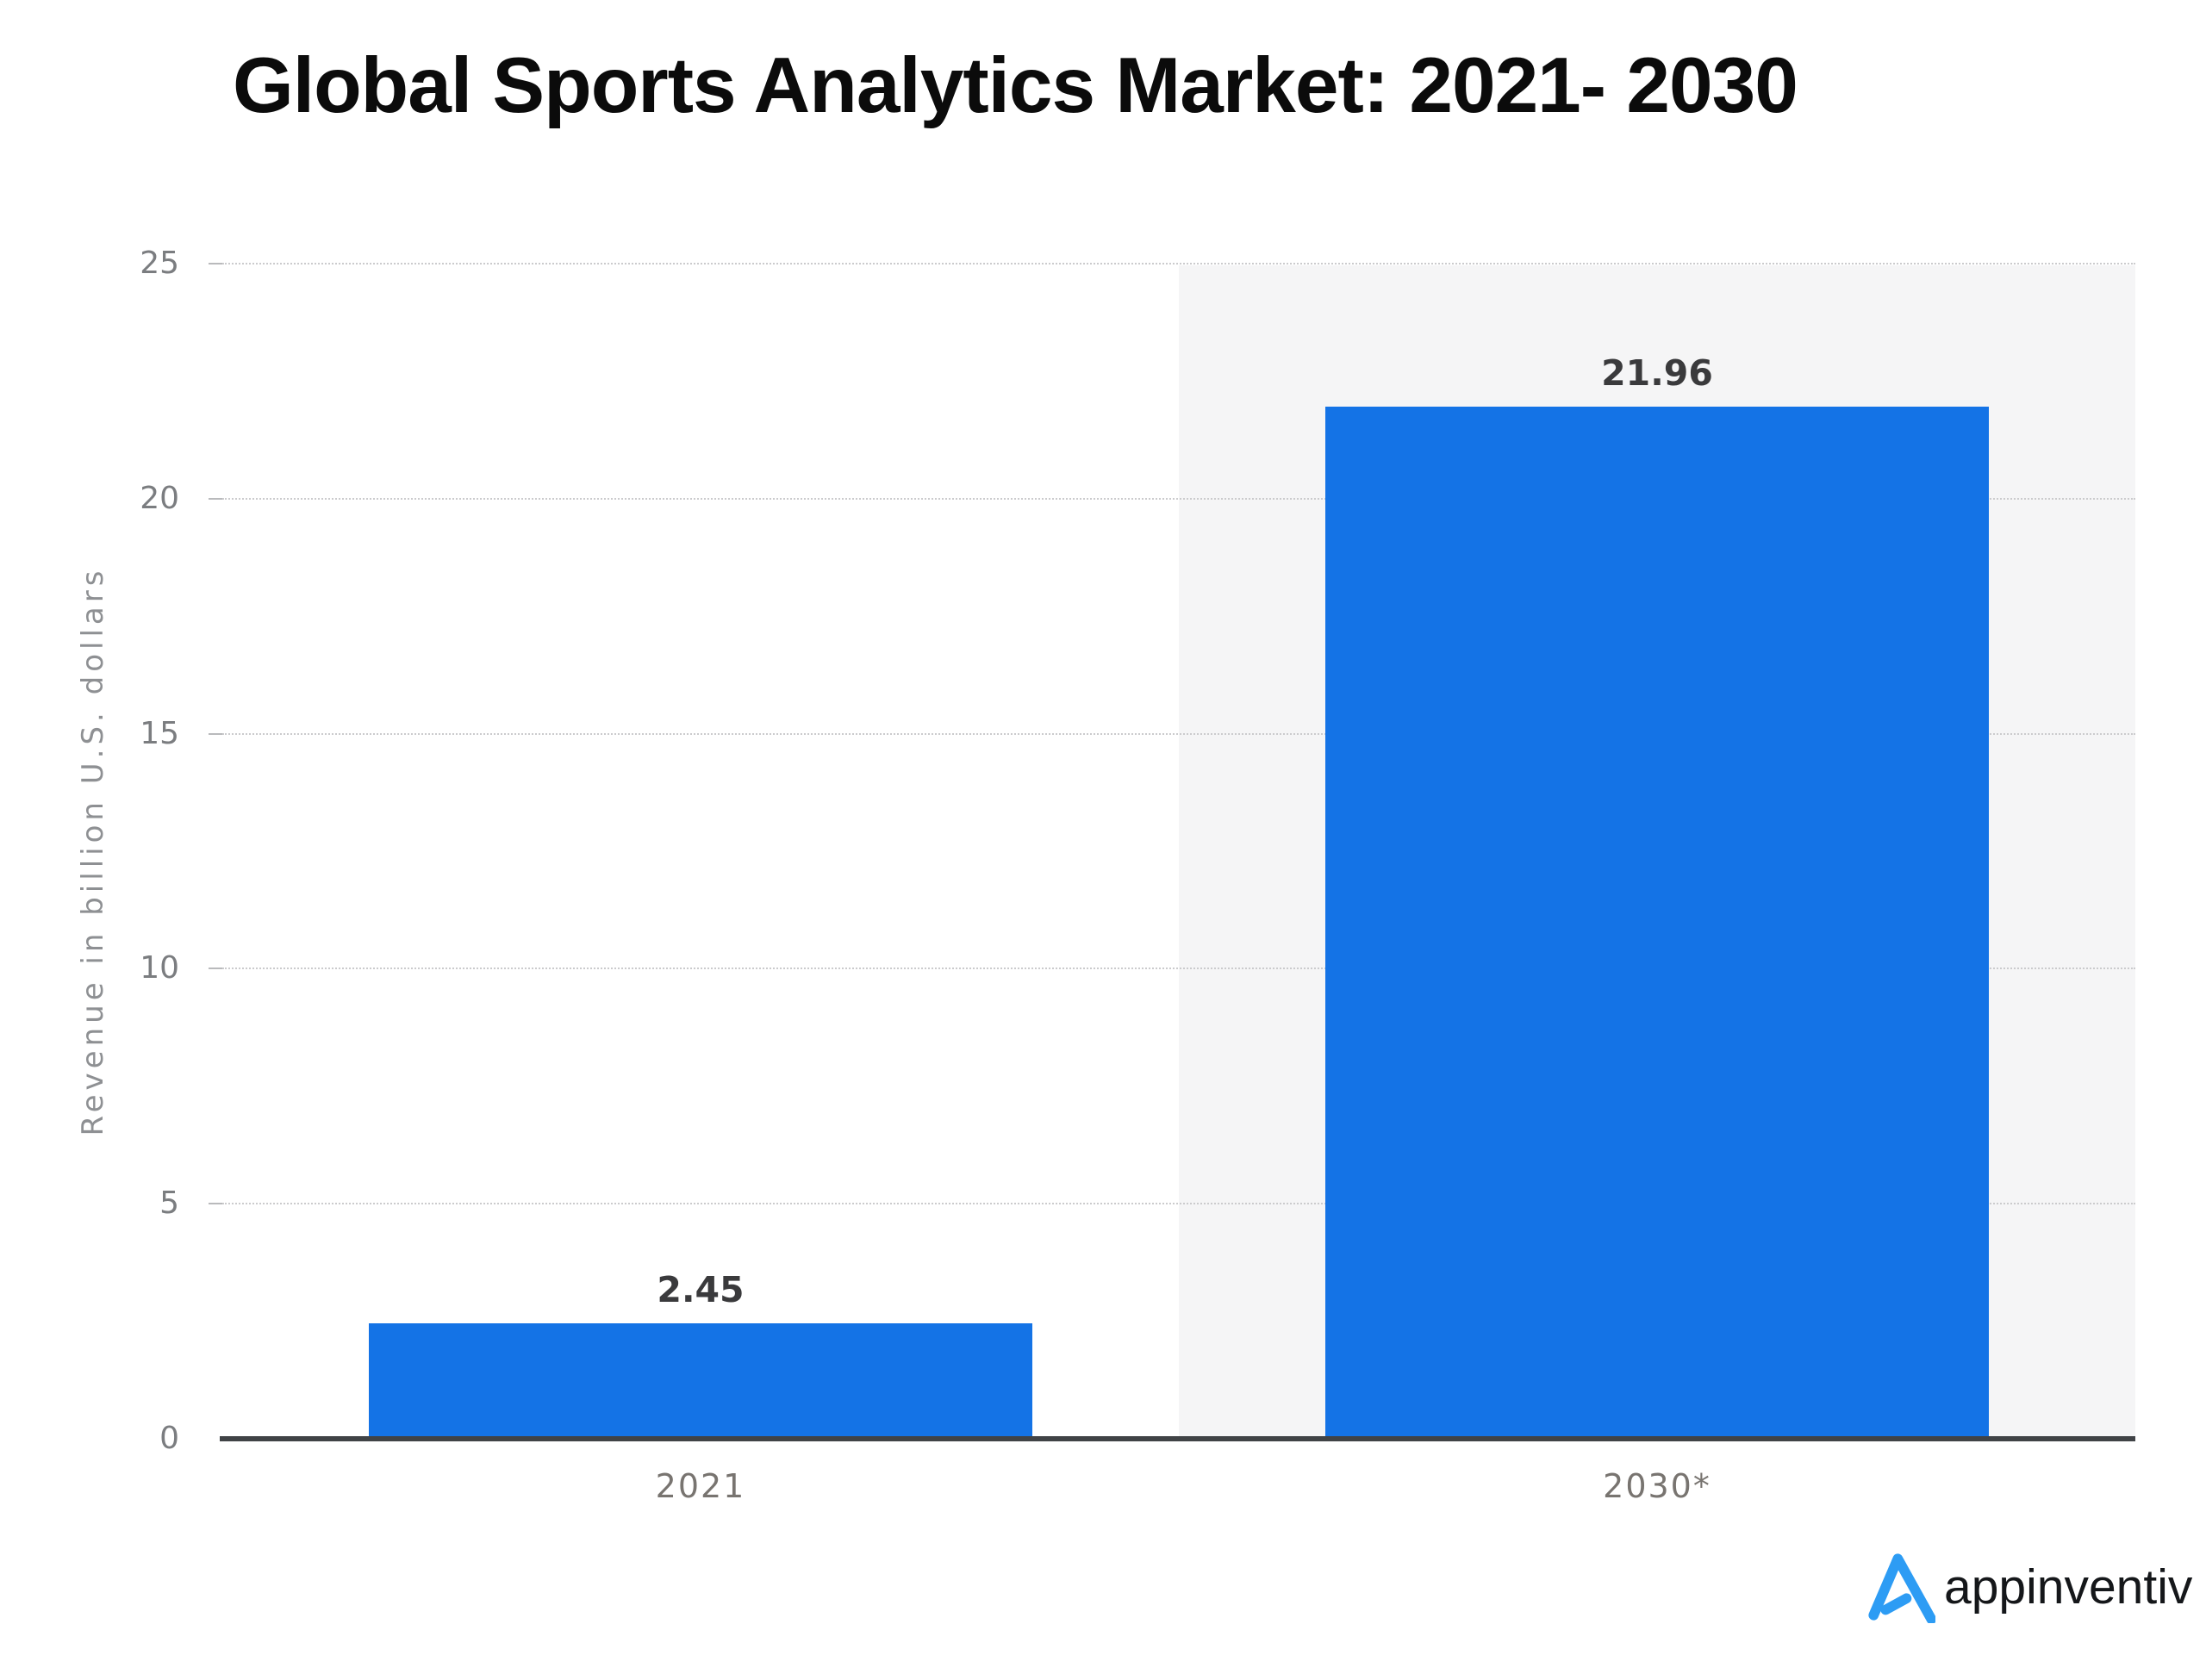 Image resolution: width=2206 pixels, height=1680 pixels. What do you see at coordinates (1901, 1588) in the screenshot?
I see `appinventiv-logo-icon` at bounding box center [1901, 1588].